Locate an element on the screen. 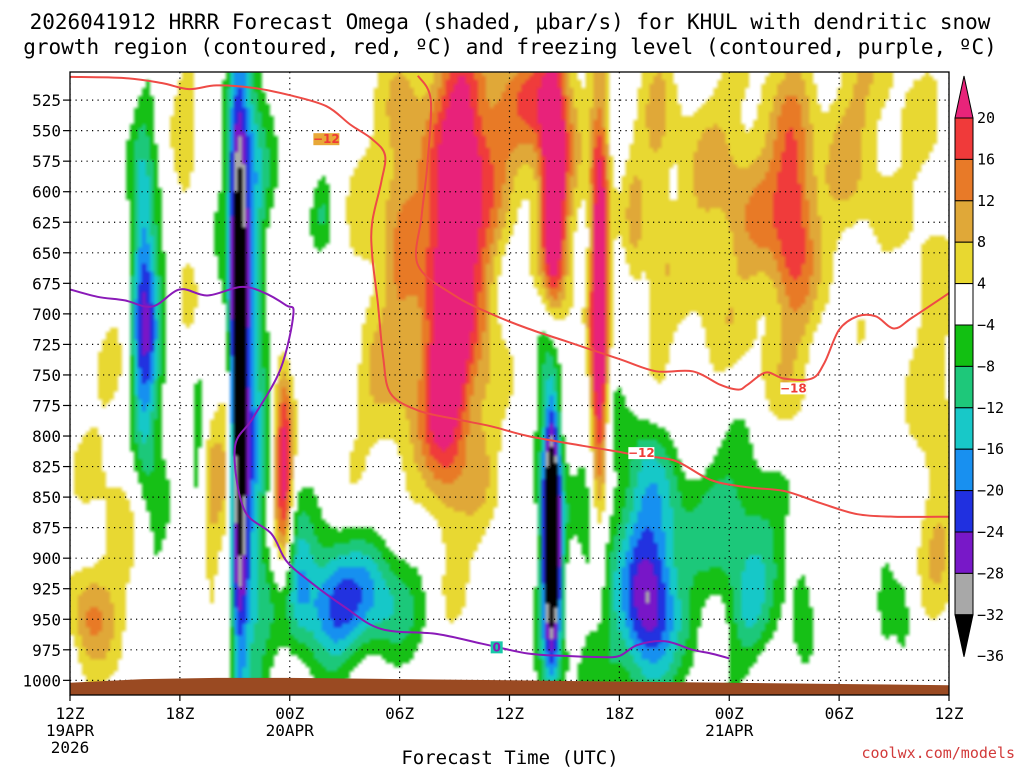 This screenshot has width=1024, height=768. colorbar-label: 12 is located at coordinates (986, 201).